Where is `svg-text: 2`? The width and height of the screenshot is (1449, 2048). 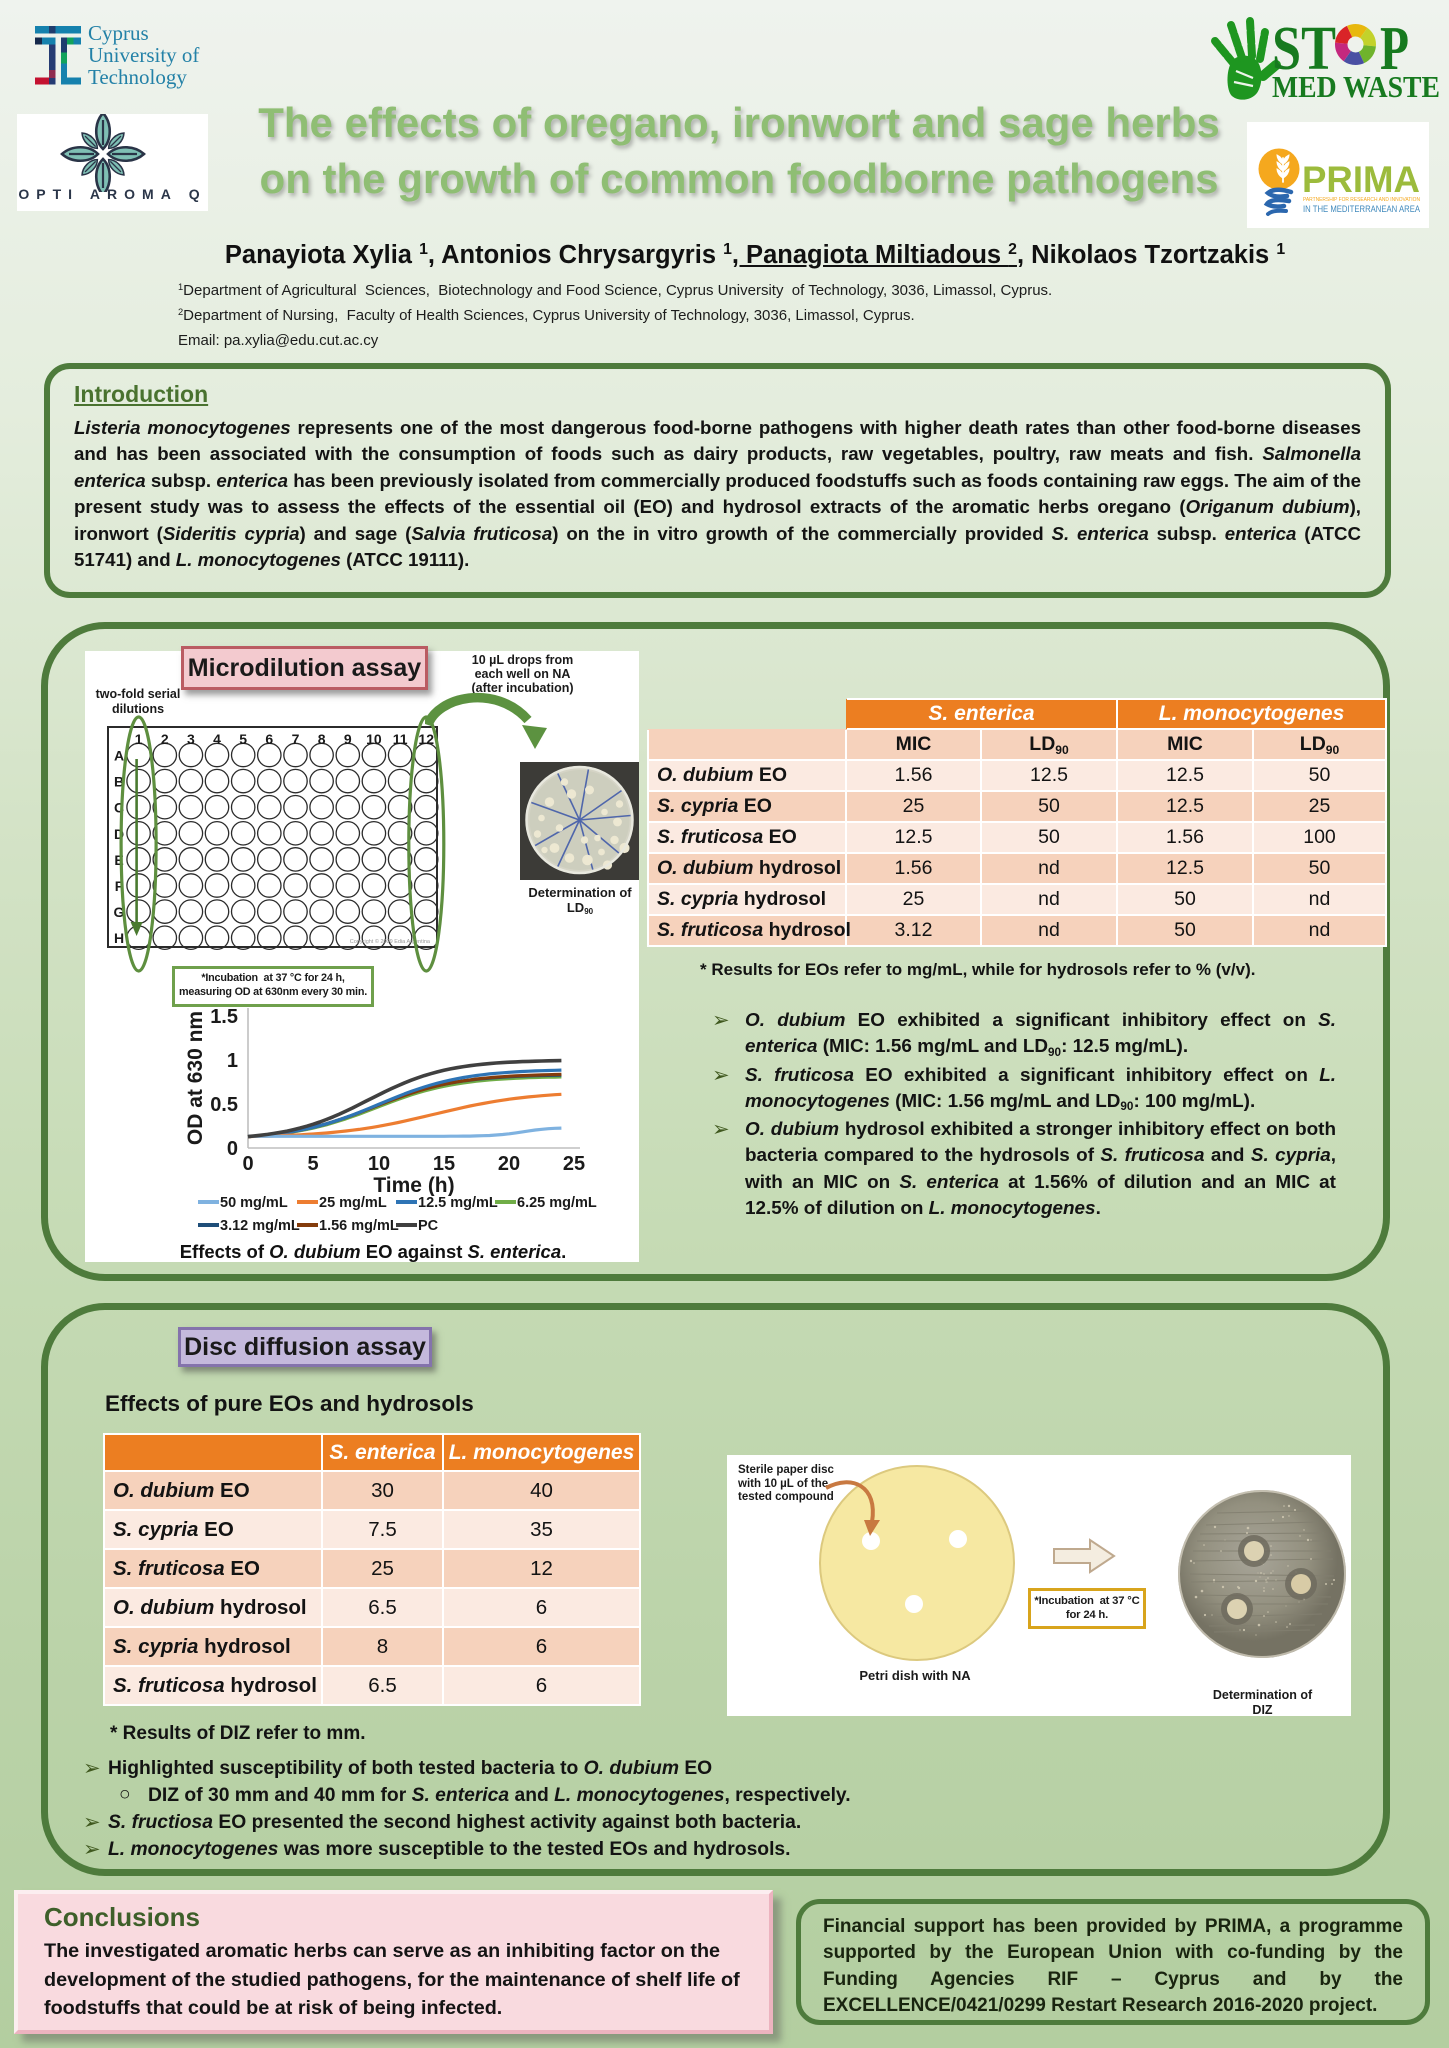
svg-text: 2 is located at coordinates (165, 739).